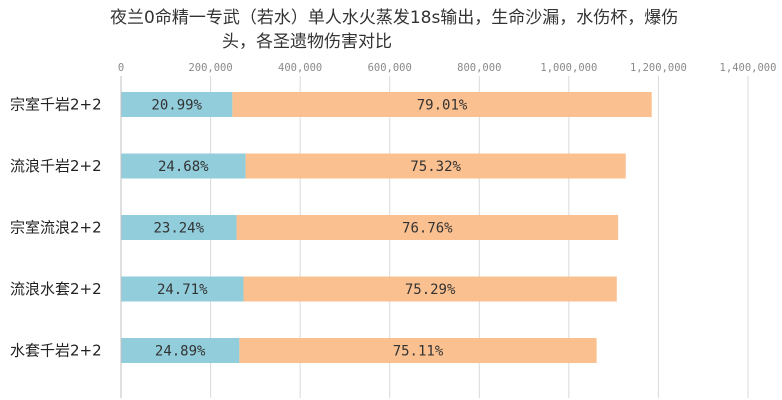  Describe the element at coordinates (748, 68) in the screenshot. I see `x-tick-label: 1,400,000` at that location.